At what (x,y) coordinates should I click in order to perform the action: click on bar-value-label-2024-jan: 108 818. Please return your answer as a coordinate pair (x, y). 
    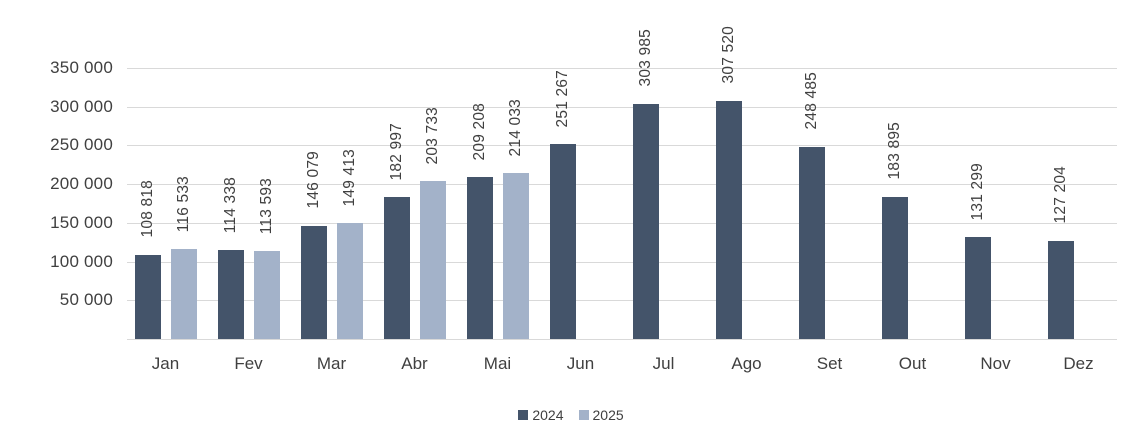
    Looking at the image, I should click on (147, 209).